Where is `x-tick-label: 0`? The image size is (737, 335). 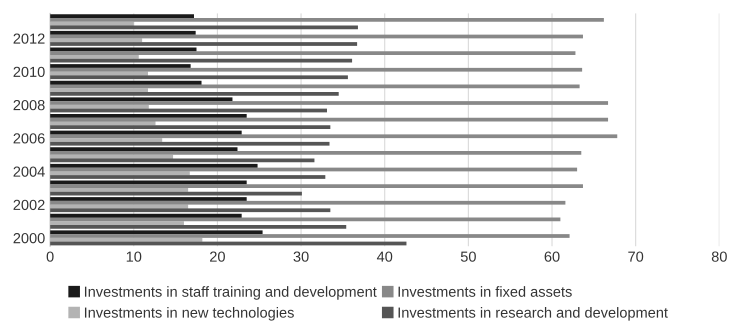 x-tick-label: 0 is located at coordinates (50, 256).